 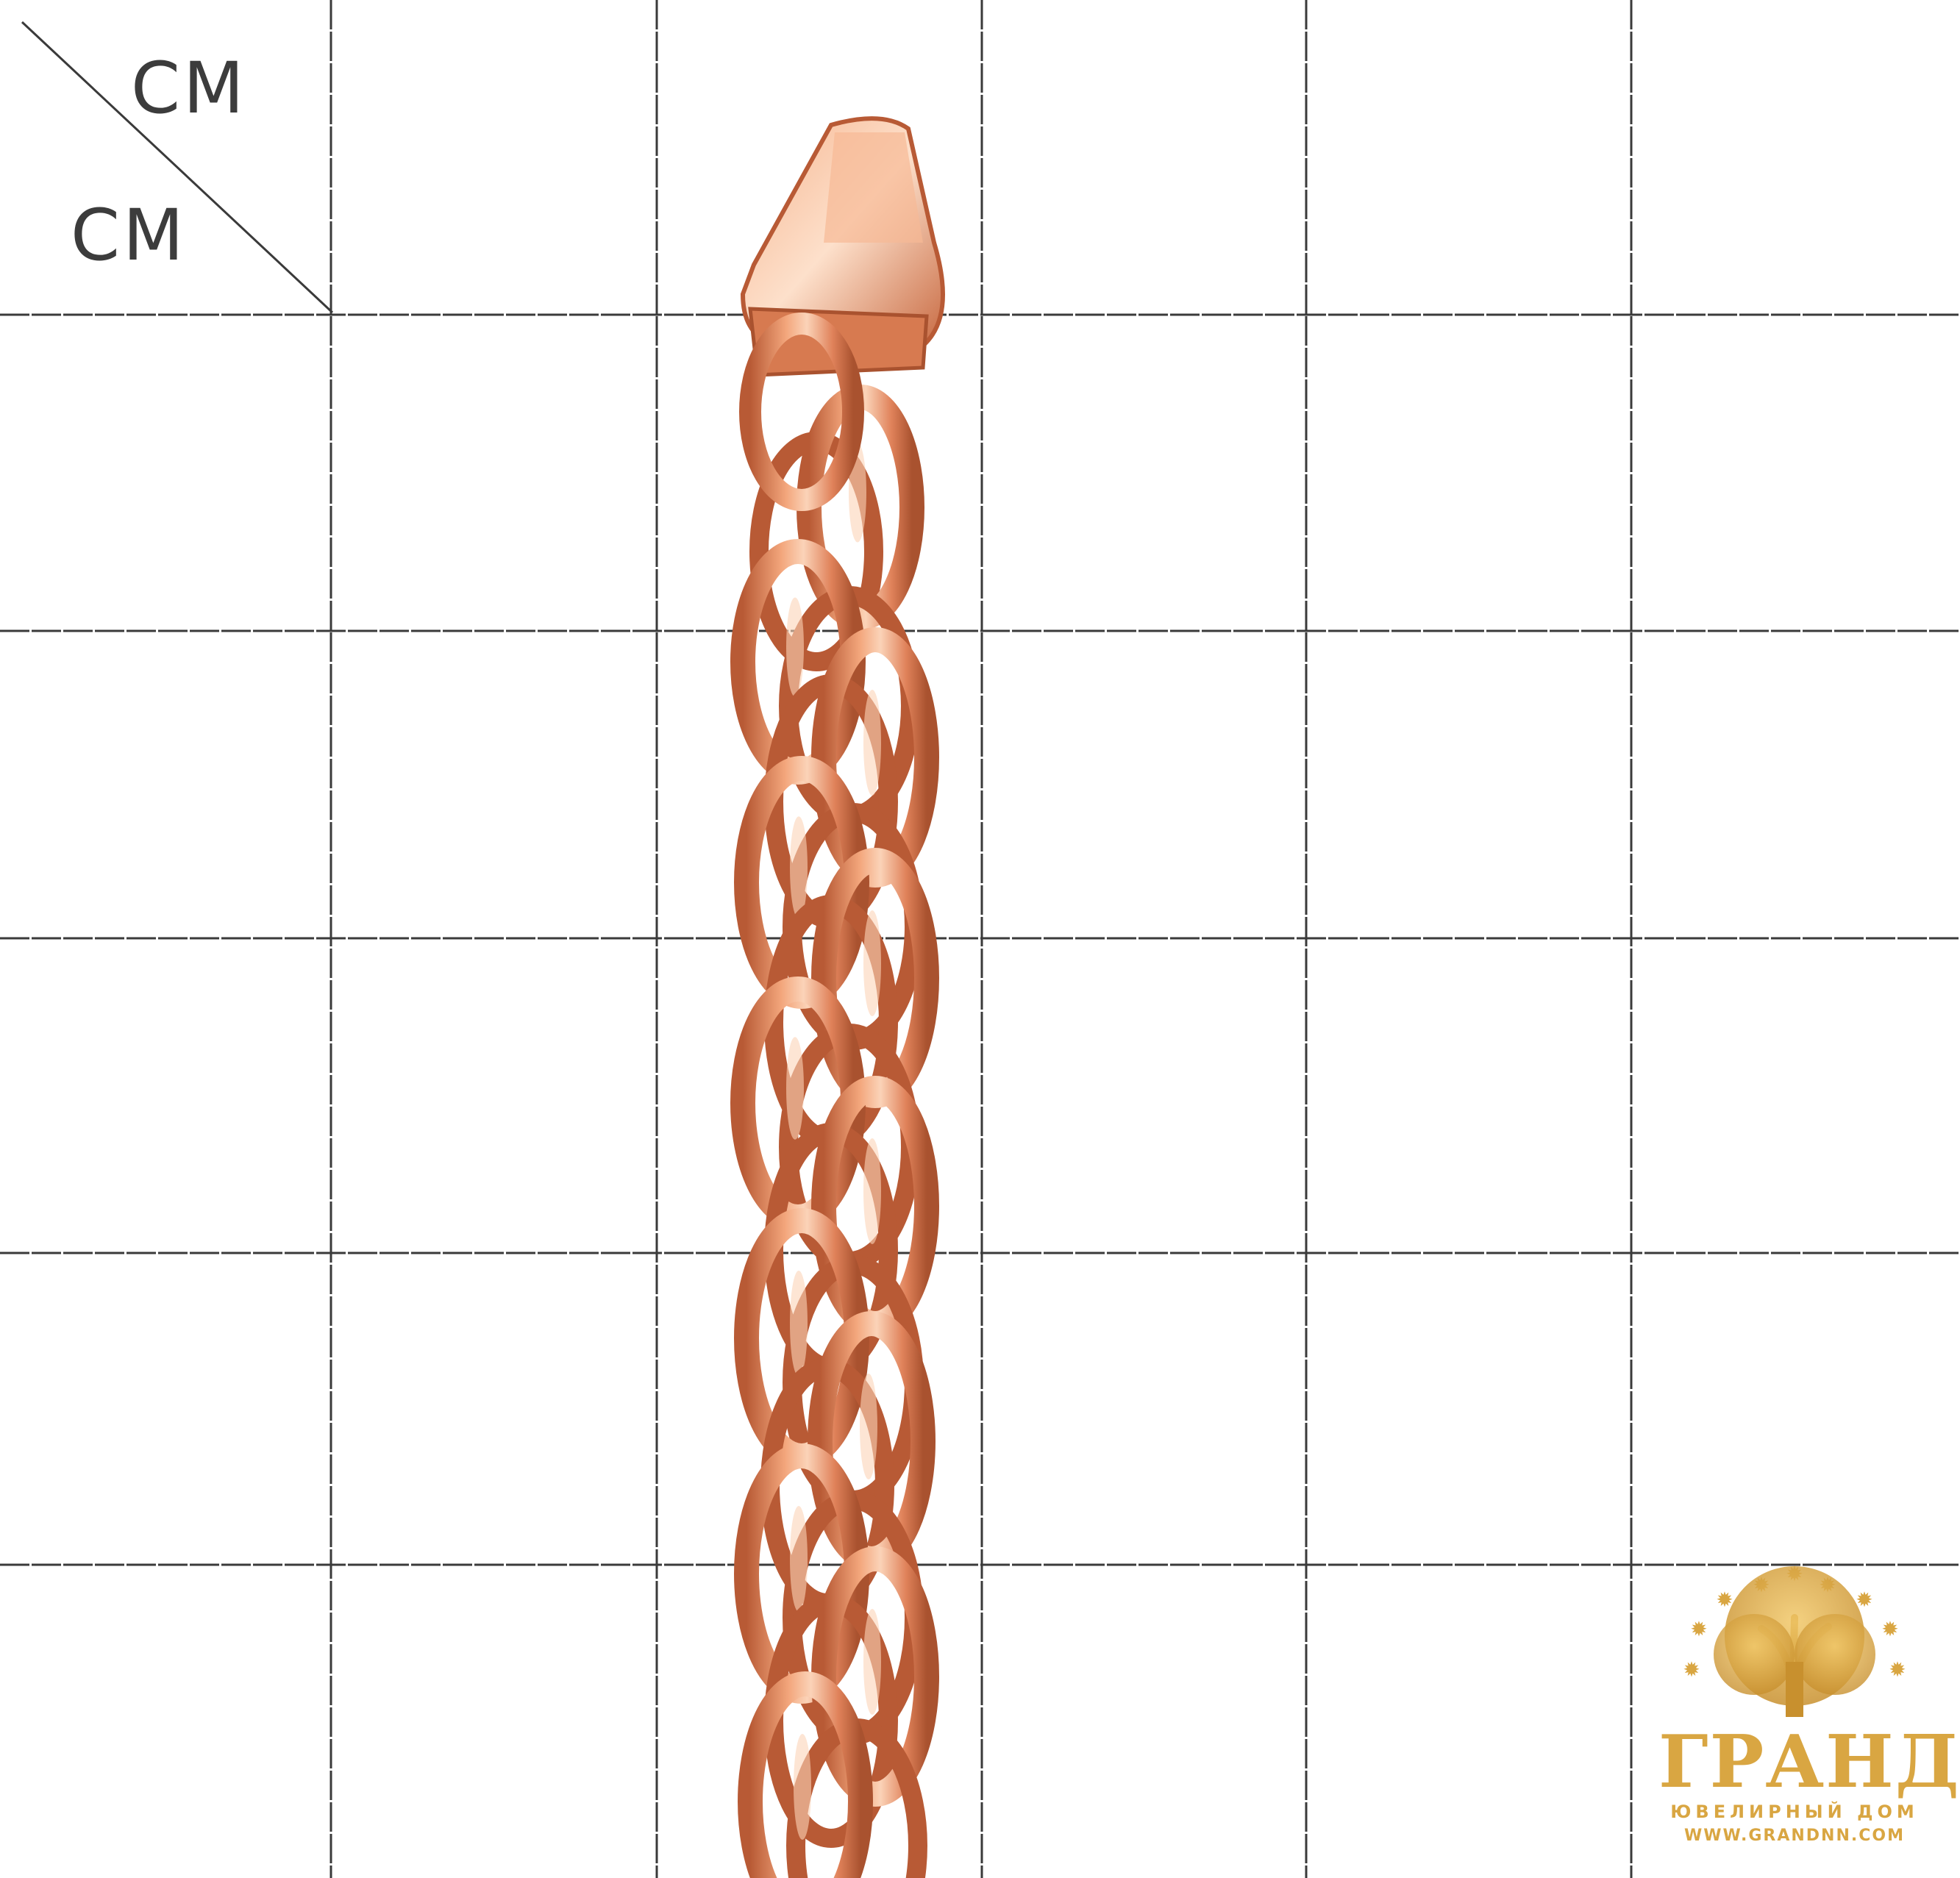 What do you see at coordinates (1809, 1762) in the screenshot?
I see `brand-name: ГРАНД` at bounding box center [1809, 1762].